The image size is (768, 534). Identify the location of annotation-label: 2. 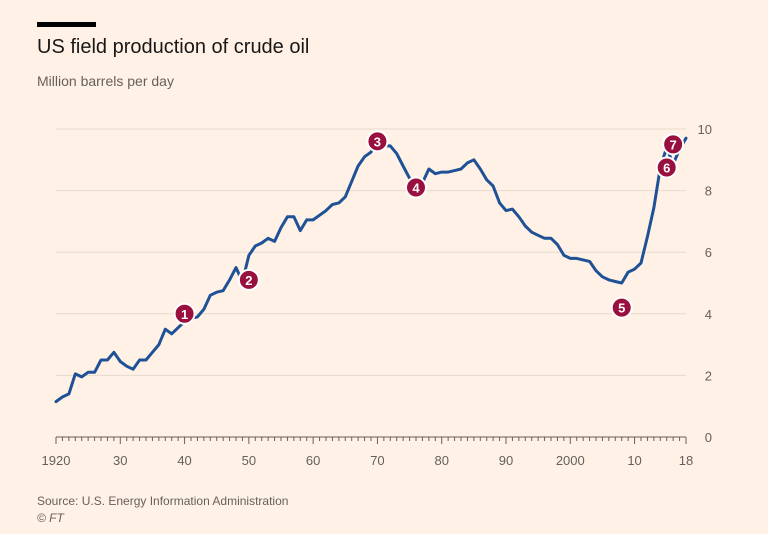
(248, 280).